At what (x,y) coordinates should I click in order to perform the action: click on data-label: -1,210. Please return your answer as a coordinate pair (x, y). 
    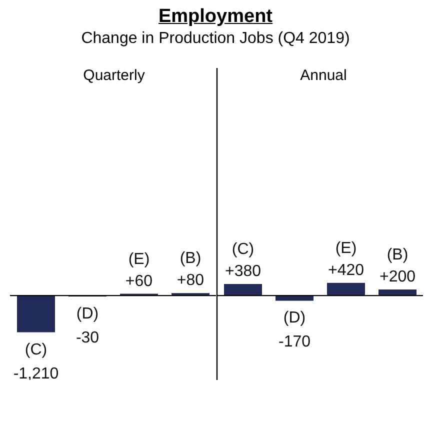
    Looking at the image, I should click on (36, 373).